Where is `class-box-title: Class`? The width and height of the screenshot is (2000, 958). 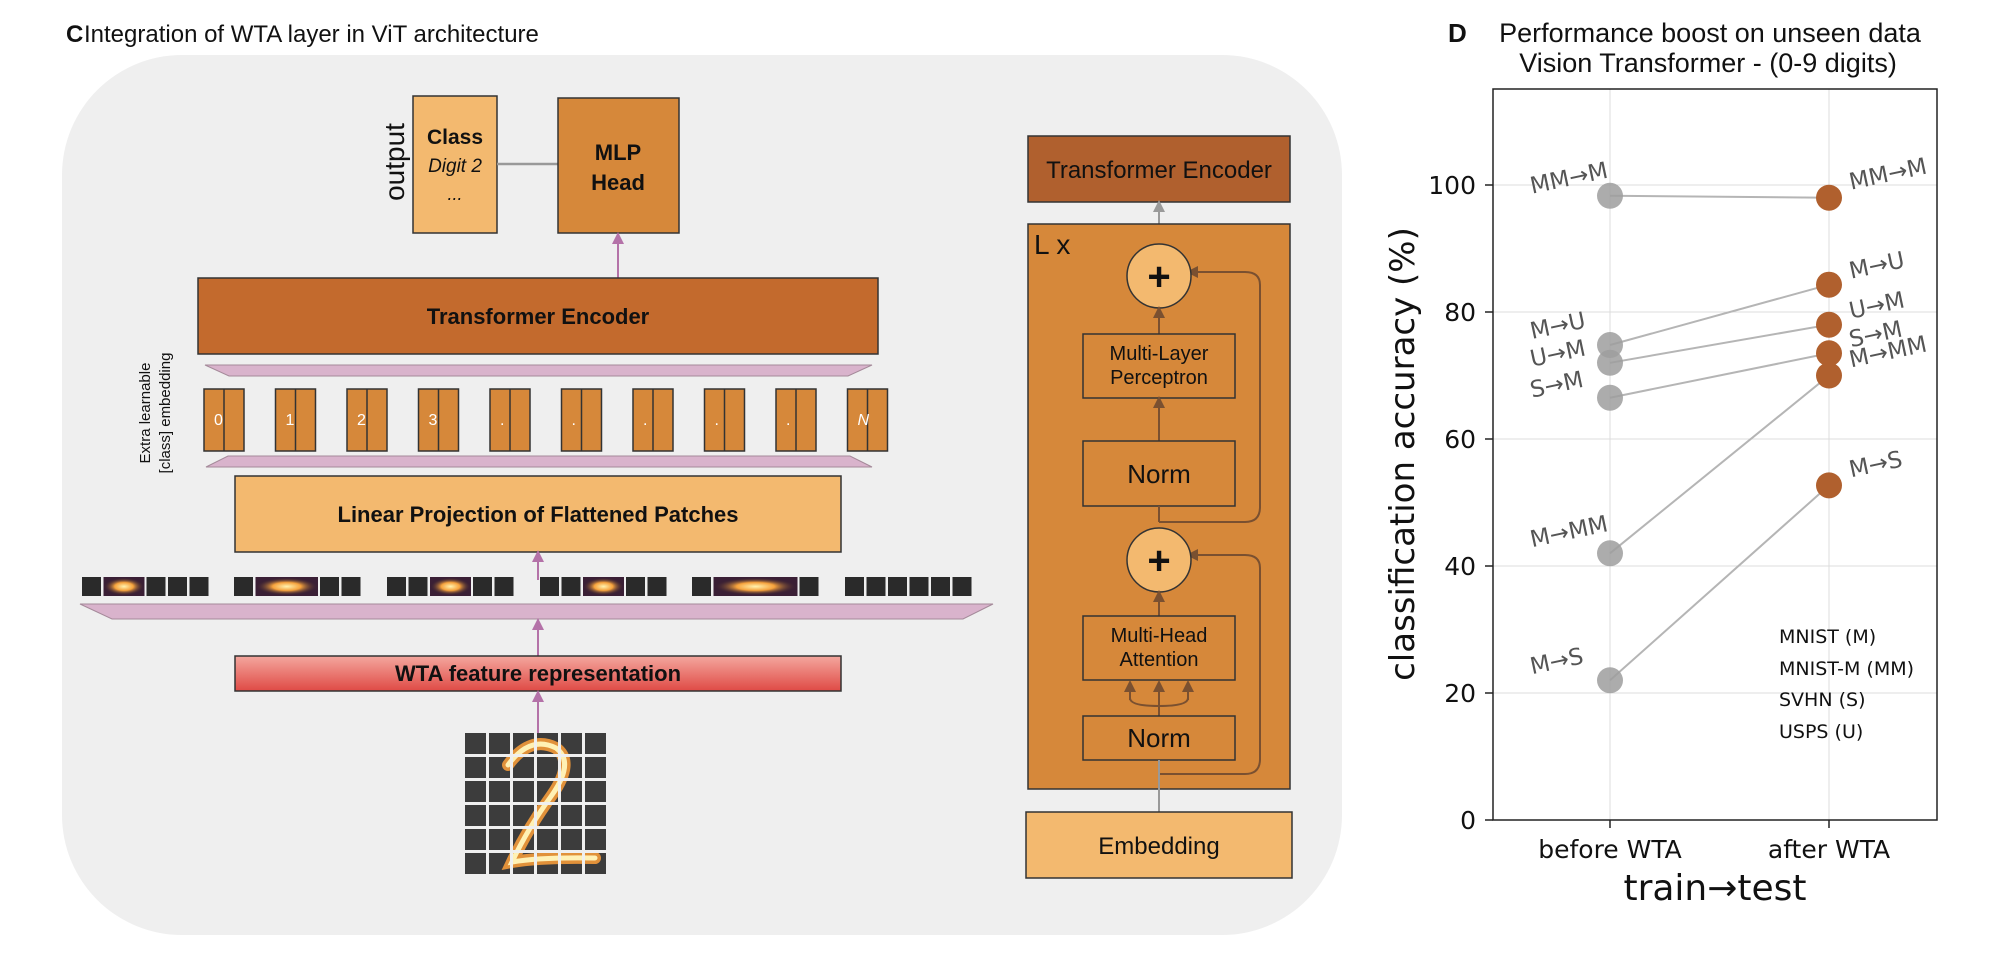
class-box-title: Class is located at coordinates (455, 137).